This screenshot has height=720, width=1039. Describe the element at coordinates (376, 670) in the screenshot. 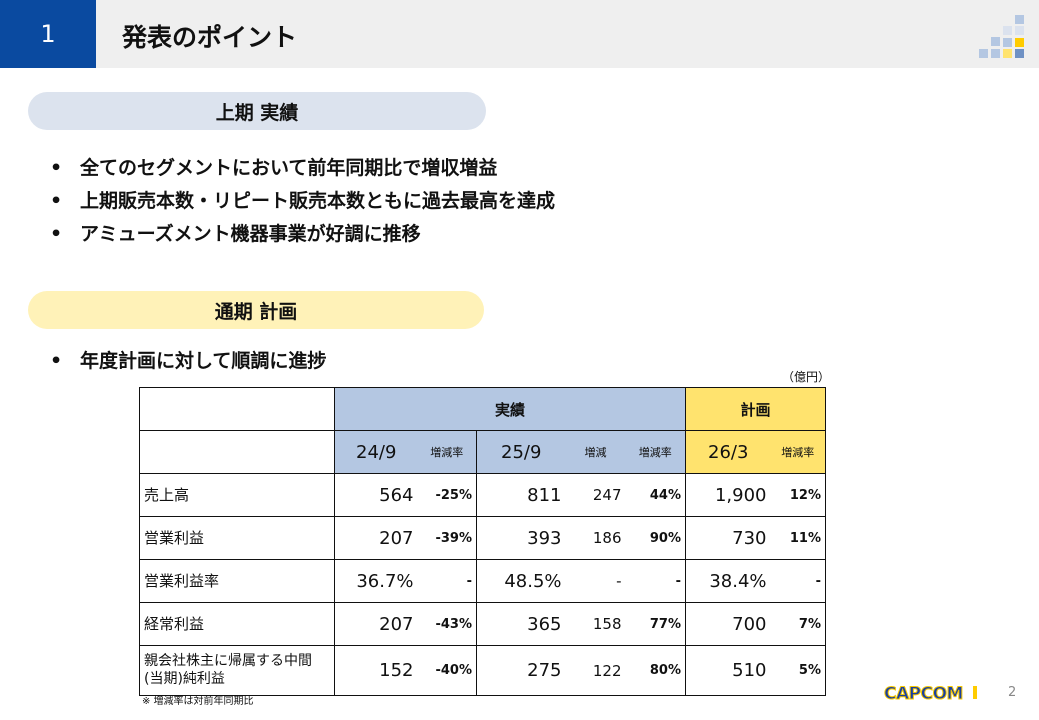

I see `table-cell: 152` at that location.